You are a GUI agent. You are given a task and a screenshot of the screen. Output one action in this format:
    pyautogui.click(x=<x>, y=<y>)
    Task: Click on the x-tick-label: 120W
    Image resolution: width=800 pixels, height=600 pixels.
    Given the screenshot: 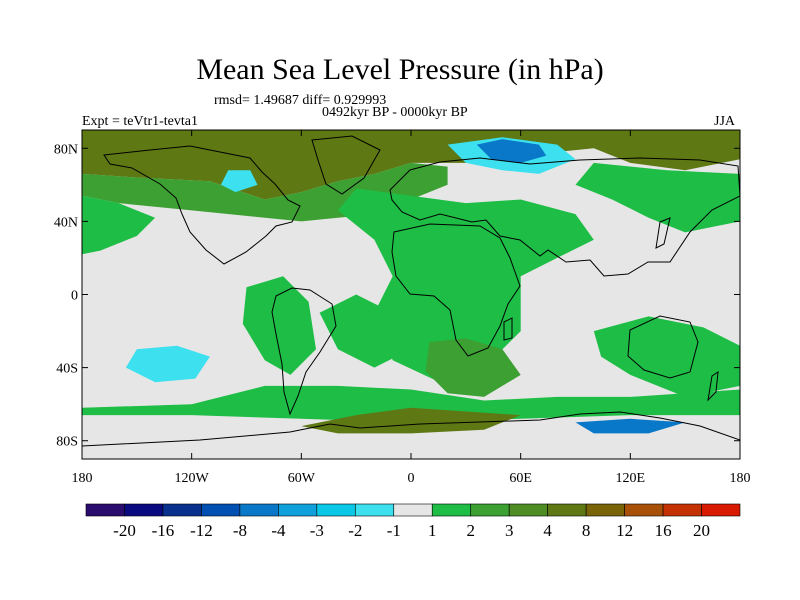 What is the action you would take?
    pyautogui.click(x=192, y=478)
    